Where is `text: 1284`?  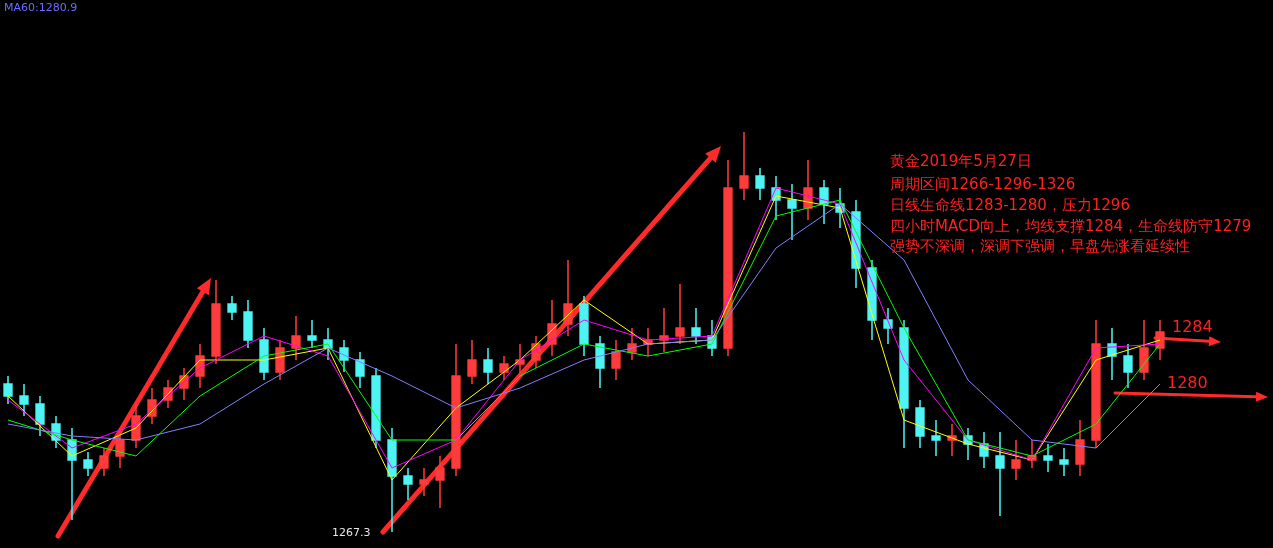
text: 1284 is located at coordinates (1192, 326).